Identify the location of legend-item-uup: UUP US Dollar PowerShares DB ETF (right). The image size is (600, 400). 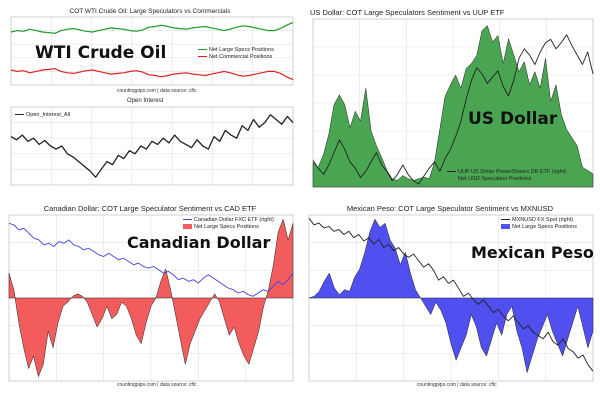
(506, 172).